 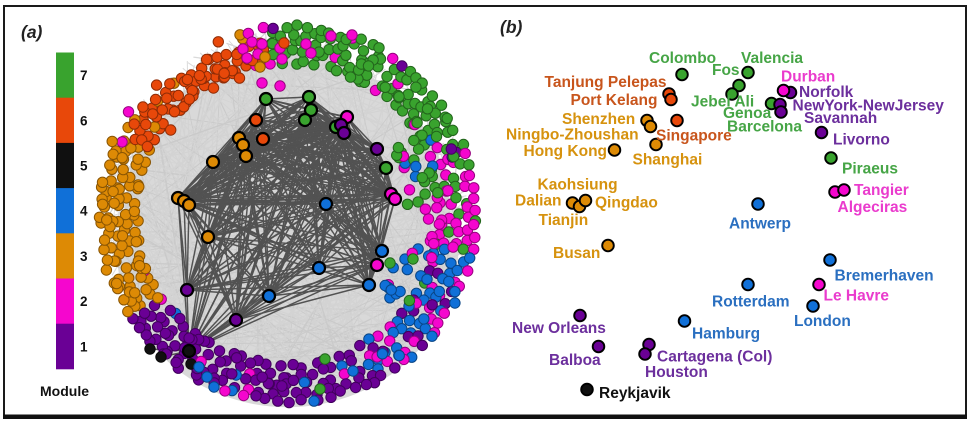 What do you see at coordinates (714, 357) in the screenshot?
I see `svg-text: Cartagena (Col)` at bounding box center [714, 357].